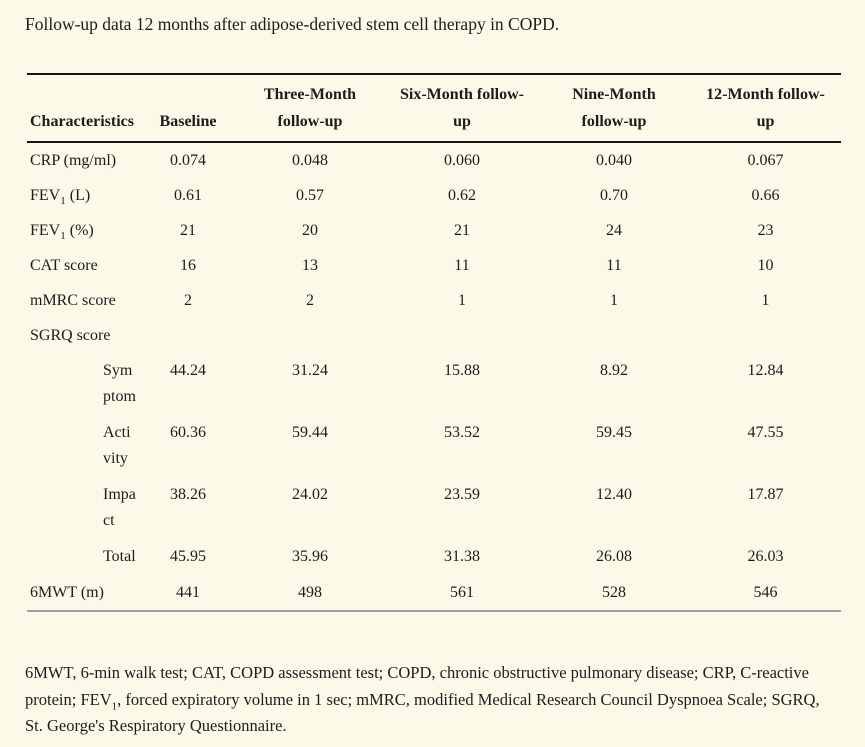  I want to click on cell-value: 35.96, so click(310, 556).